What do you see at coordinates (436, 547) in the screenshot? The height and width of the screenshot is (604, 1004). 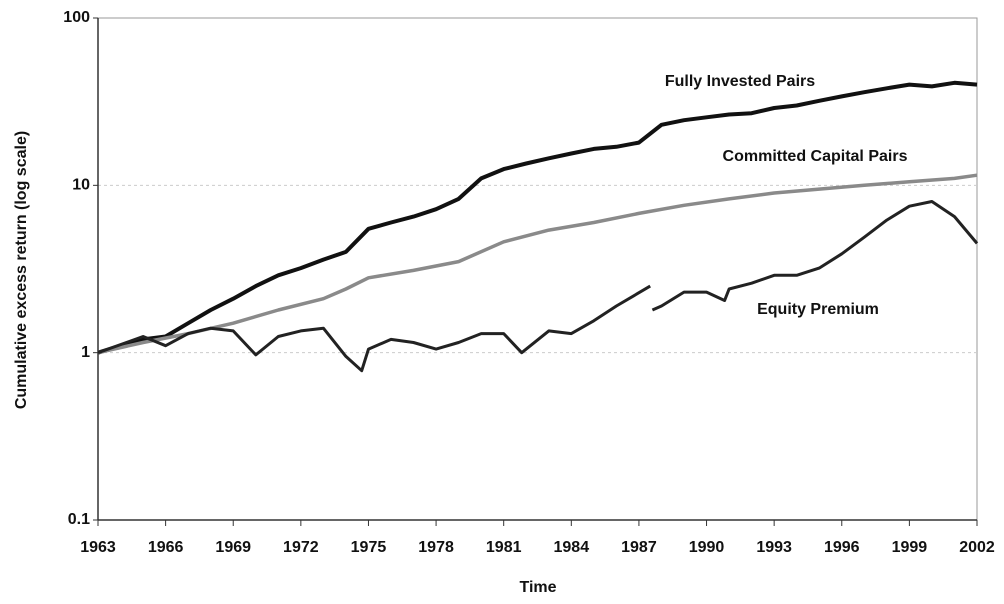 I see `x-tick-label: 1978` at bounding box center [436, 547].